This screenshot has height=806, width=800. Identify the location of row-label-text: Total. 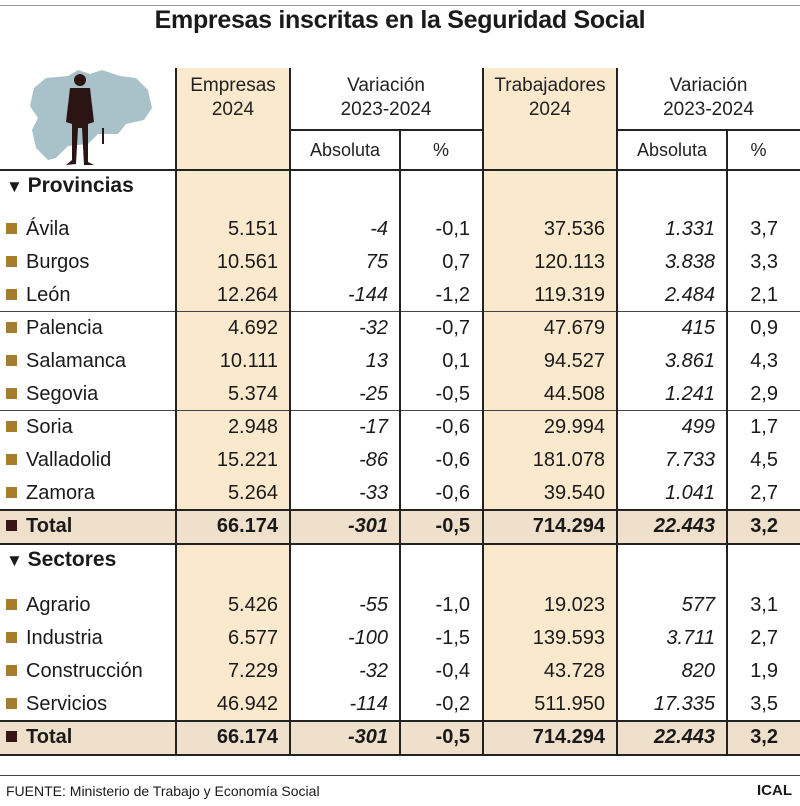
(49, 737).